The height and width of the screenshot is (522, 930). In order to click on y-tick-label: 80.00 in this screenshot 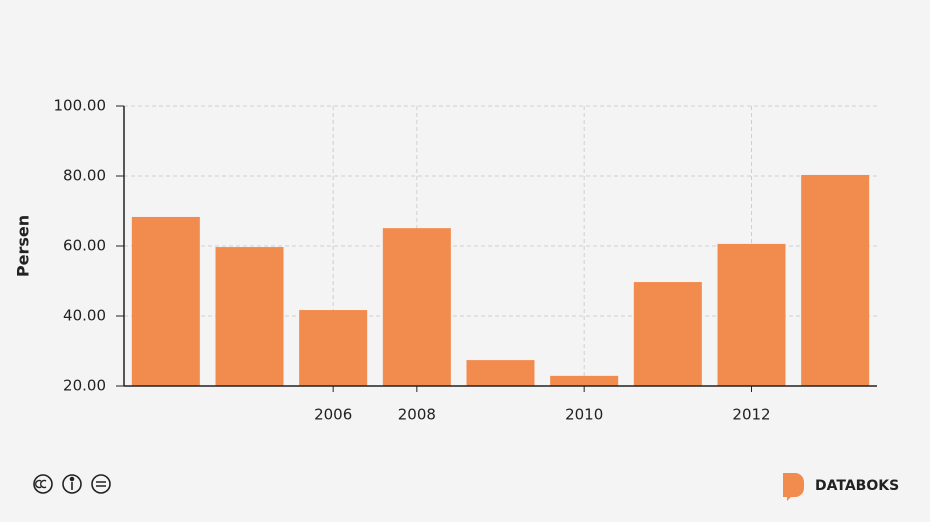, I will do `click(84, 176)`.